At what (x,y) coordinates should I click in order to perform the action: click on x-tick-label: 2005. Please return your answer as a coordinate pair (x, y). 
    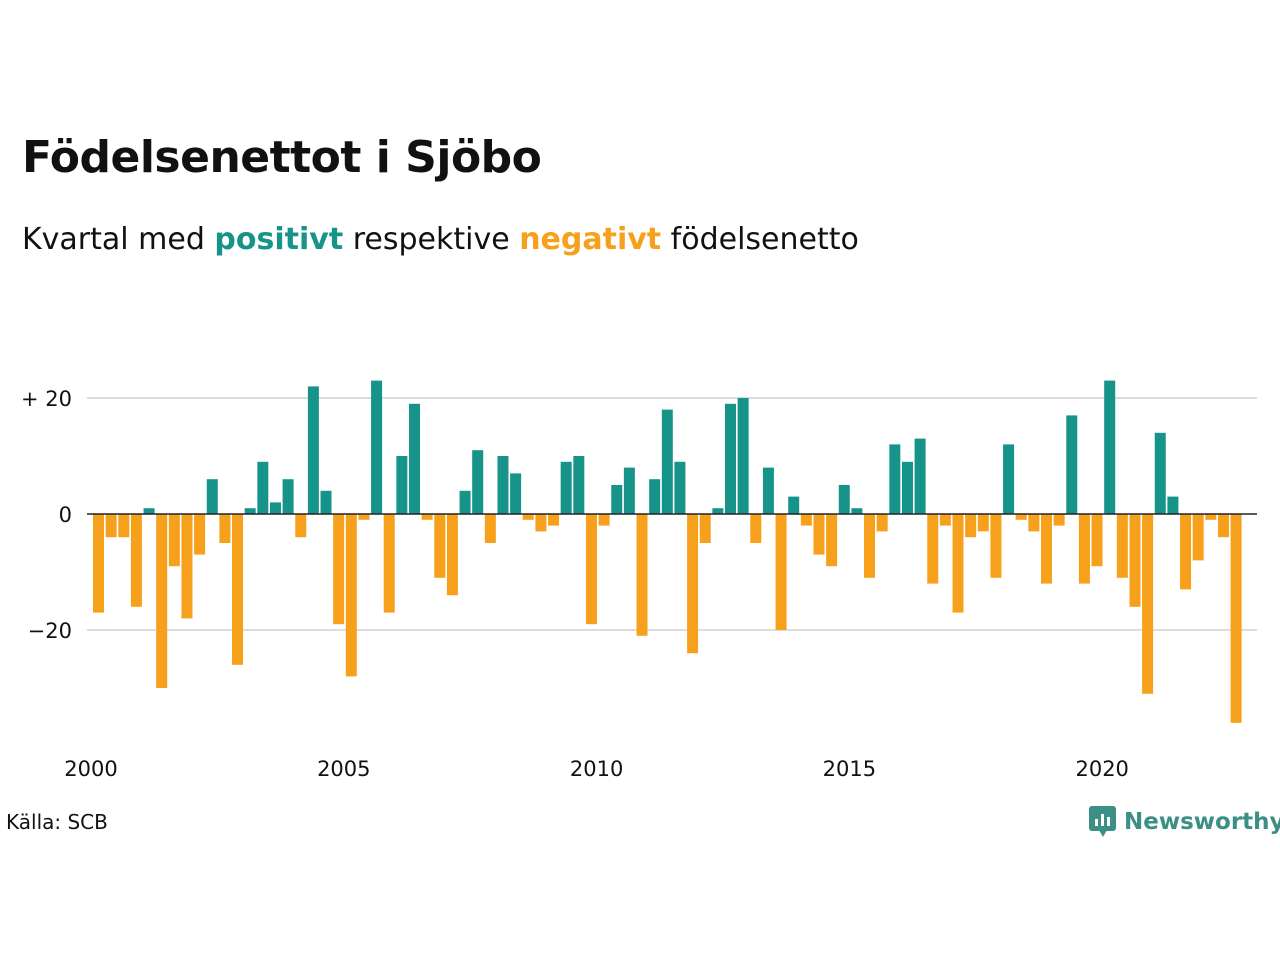
    Looking at the image, I should click on (343, 769).